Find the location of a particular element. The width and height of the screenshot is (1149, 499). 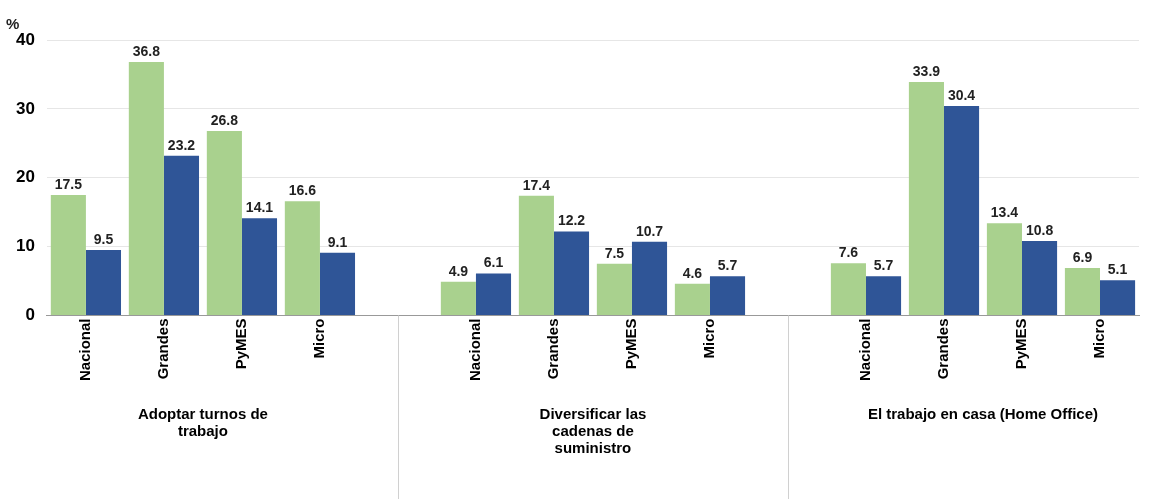

data-label: 4.6 is located at coordinates (692, 272).